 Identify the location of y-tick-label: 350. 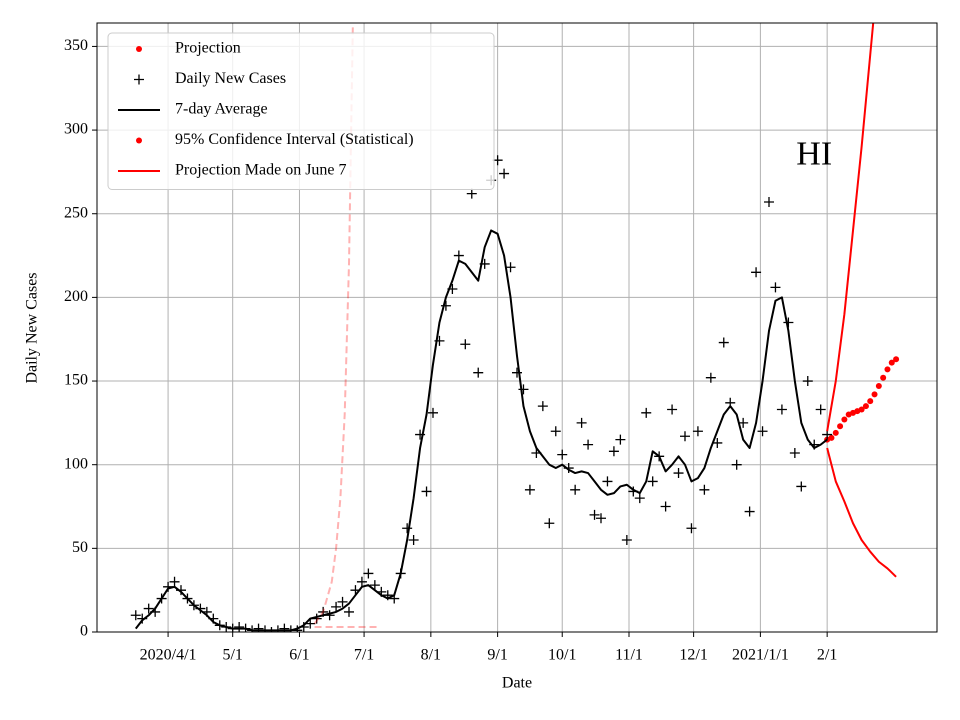
(76, 45).